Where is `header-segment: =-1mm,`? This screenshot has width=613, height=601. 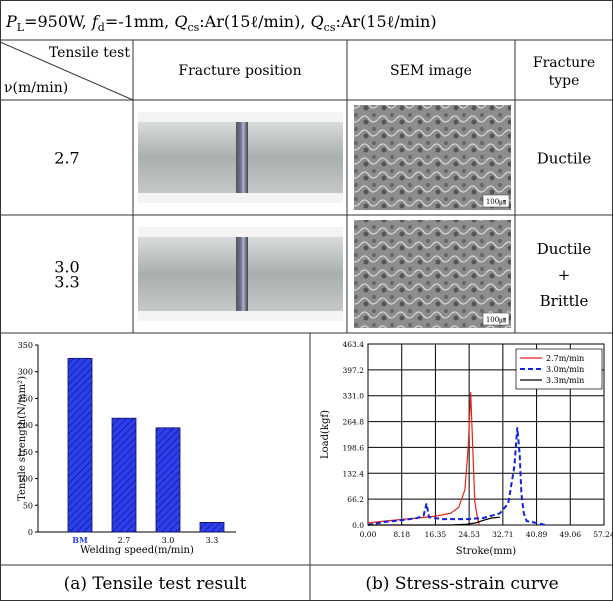
header-segment: =-1mm, is located at coordinates (140, 21).